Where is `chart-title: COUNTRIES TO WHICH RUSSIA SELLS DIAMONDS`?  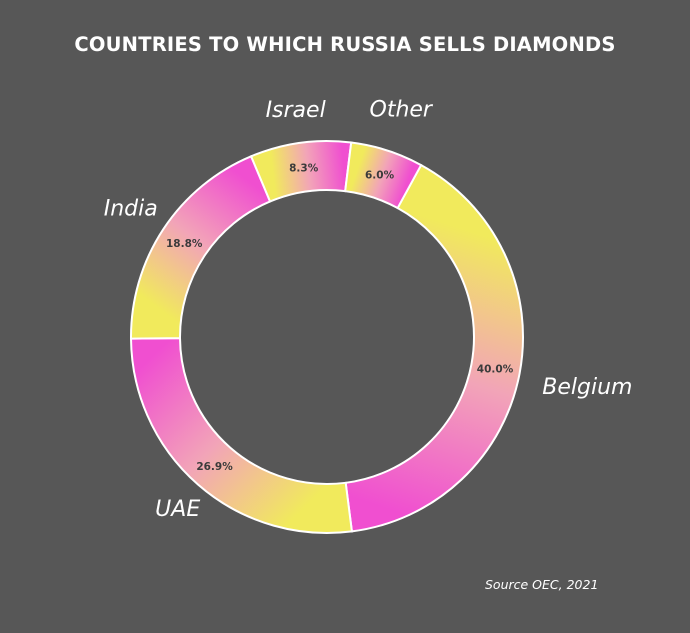
chart-title: COUNTRIES TO WHICH RUSSIA SELLS DIAMONDS is located at coordinates (345, 44).